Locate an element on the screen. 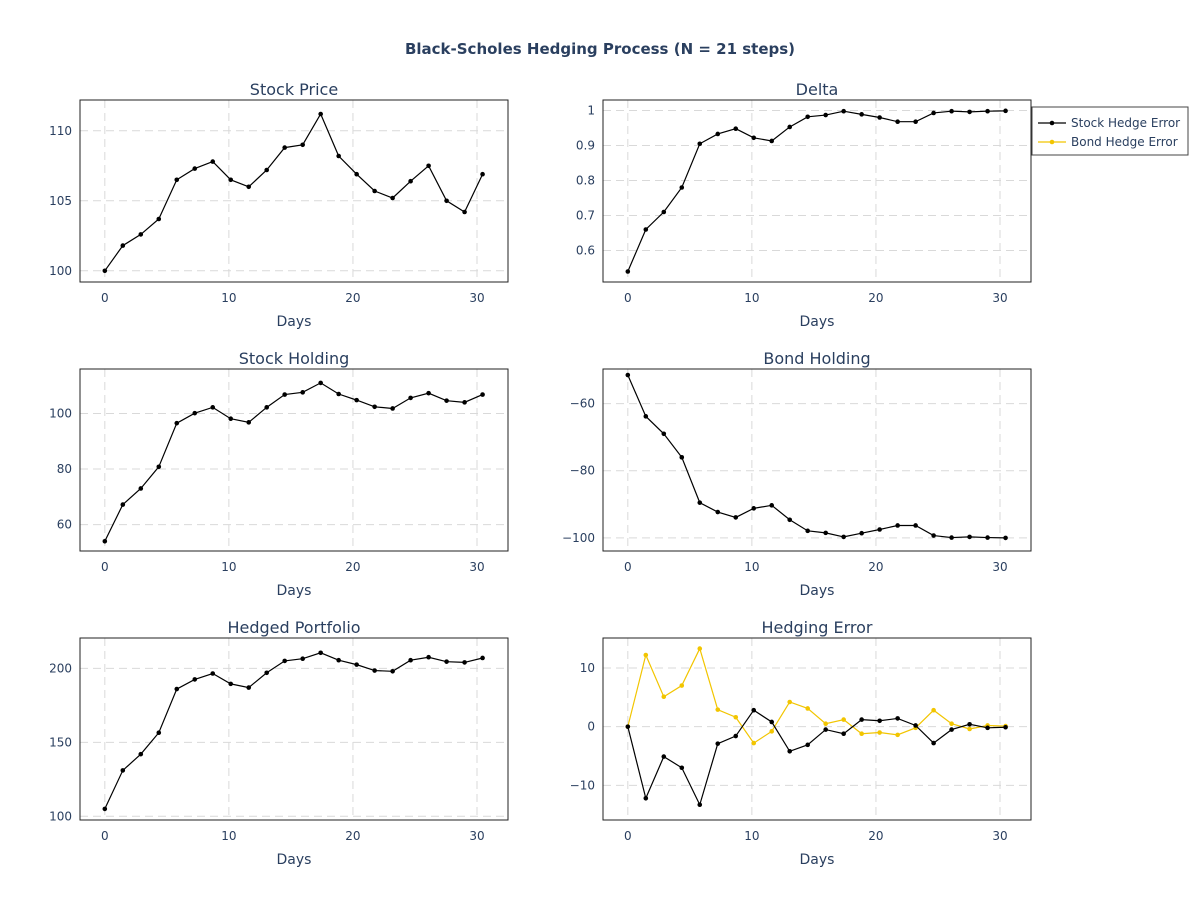 The image size is (1200, 904). y-tick-label: 60 is located at coordinates (64, 525).